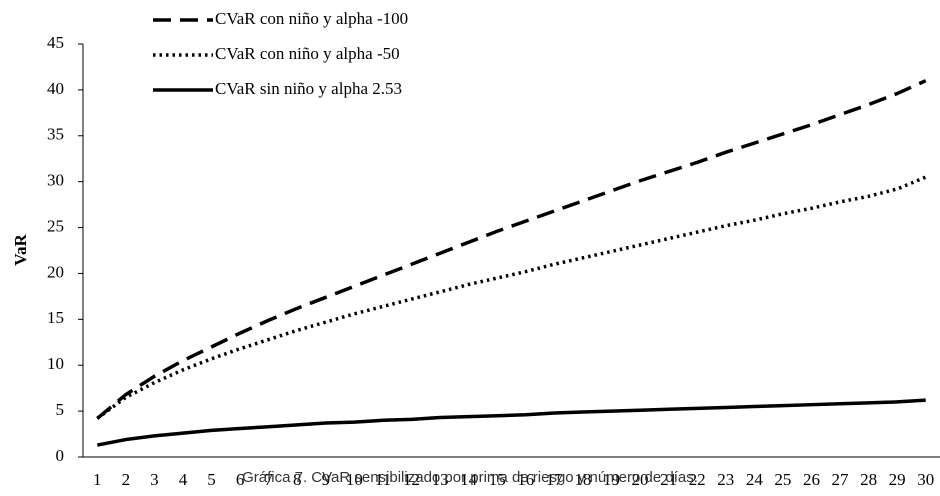 This screenshot has width=940, height=496. I want to click on y-tick-label: 25, so click(55, 225).